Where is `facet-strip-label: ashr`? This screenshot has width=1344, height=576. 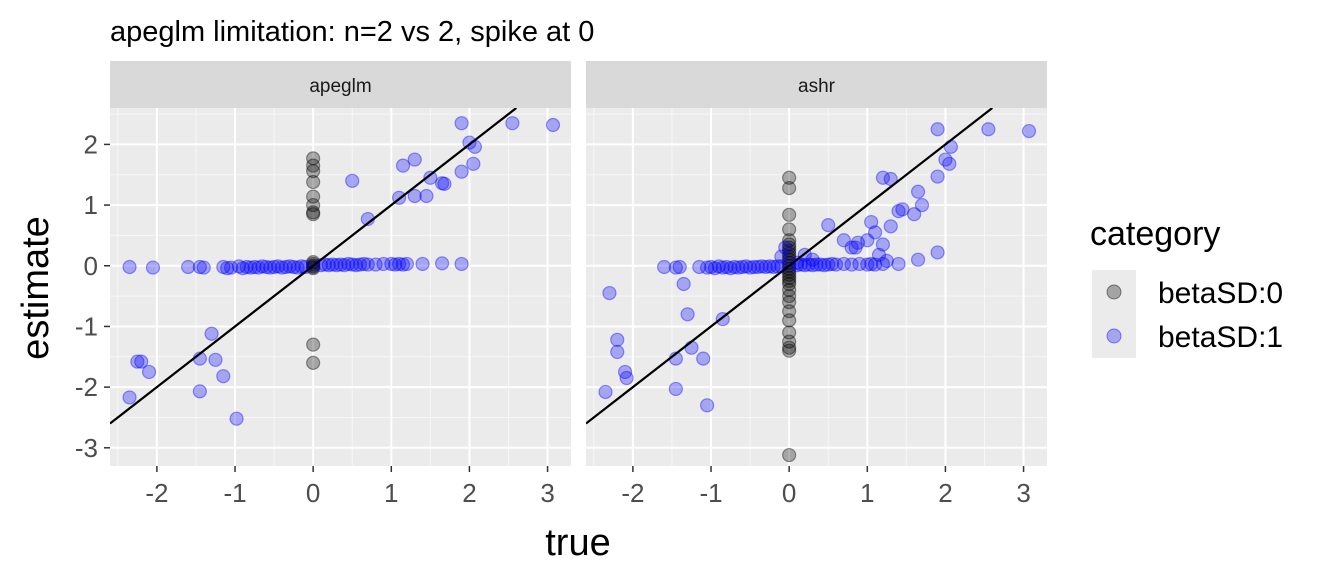
facet-strip-label: ashr is located at coordinates (817, 86).